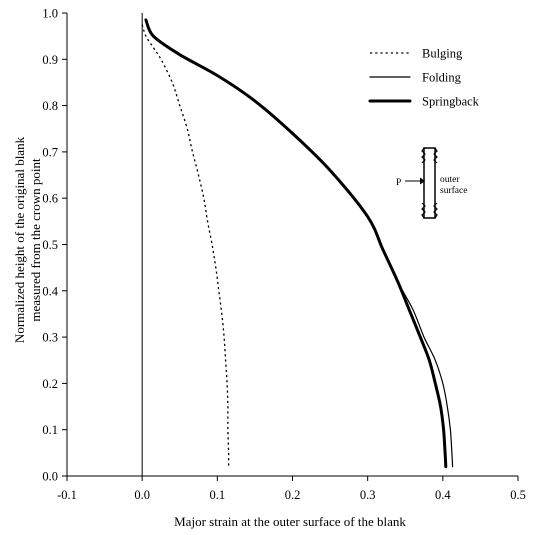  I want to click on y-tick-label: 0.2, so click(50, 384).